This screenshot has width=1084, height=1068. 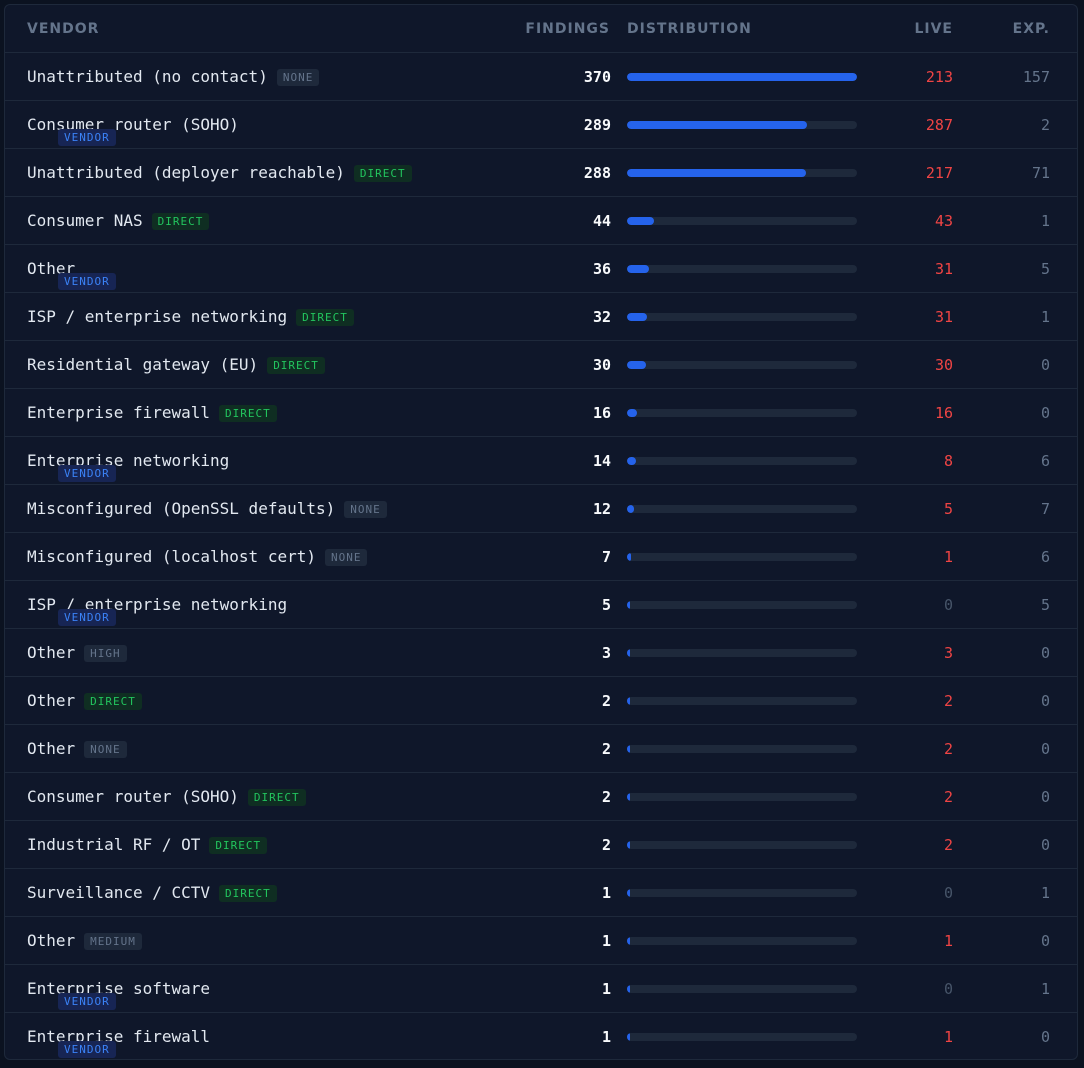 What do you see at coordinates (541, 605) in the screenshot?
I see `table-row: ISP / enterprise networking VENDOR 5 0 5` at bounding box center [541, 605].